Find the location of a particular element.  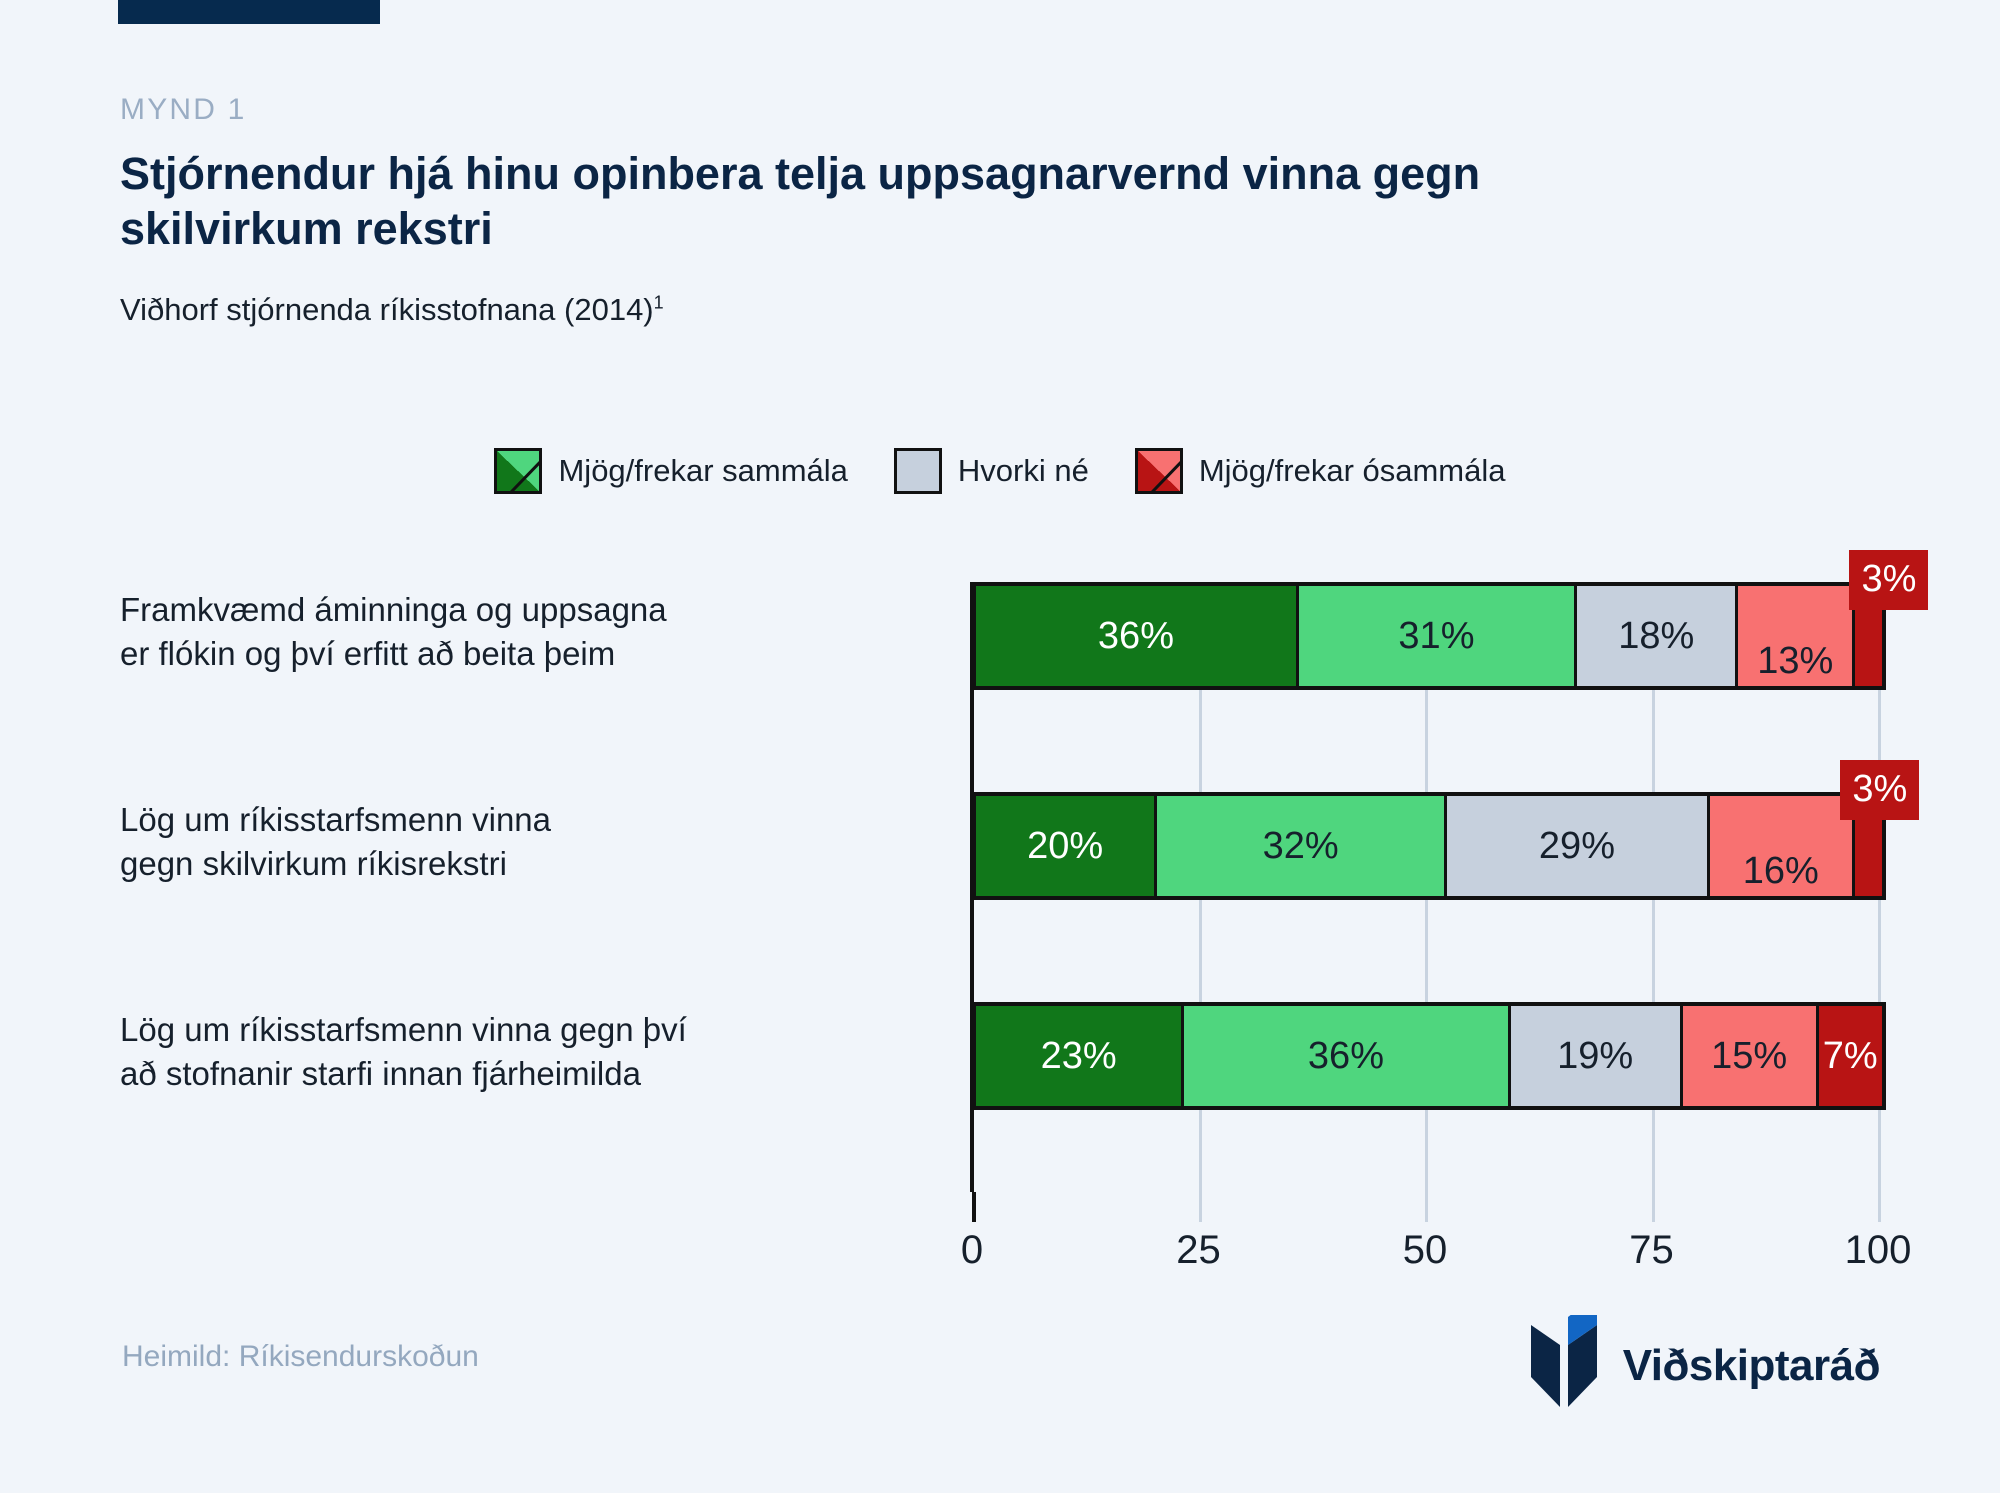

segment-value-label: 29% is located at coordinates (1576, 846).